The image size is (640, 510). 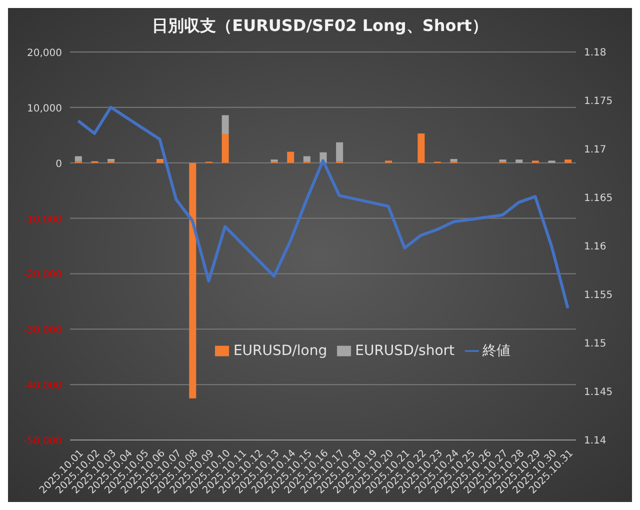 What do you see at coordinates (44, 53) in the screenshot?
I see `y-tick-label: 20,000` at bounding box center [44, 53].